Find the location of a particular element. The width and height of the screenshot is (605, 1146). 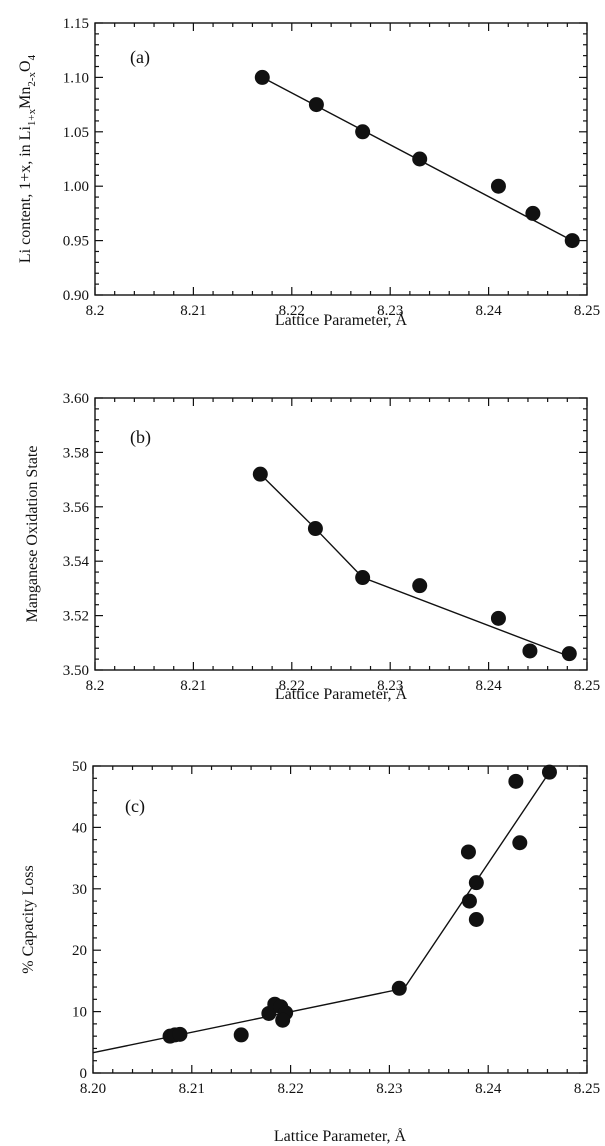

y-tick-label: 20 is located at coordinates (79, 951).